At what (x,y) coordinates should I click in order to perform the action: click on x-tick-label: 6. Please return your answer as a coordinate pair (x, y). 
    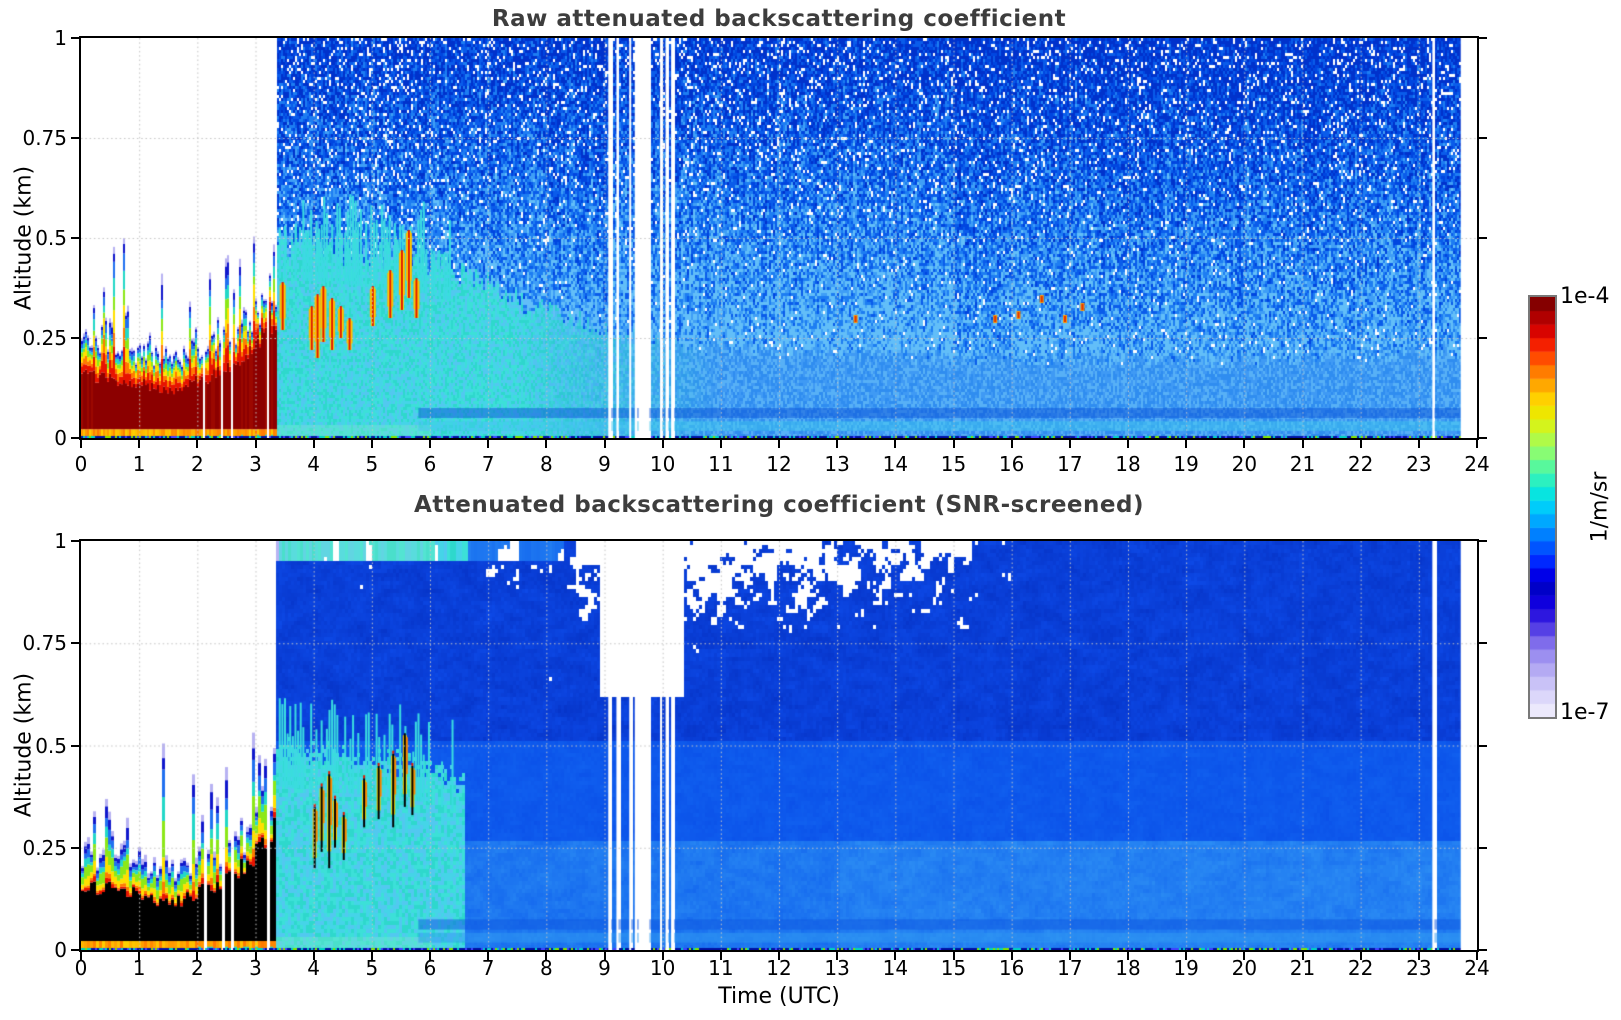
    Looking at the image, I should click on (430, 968).